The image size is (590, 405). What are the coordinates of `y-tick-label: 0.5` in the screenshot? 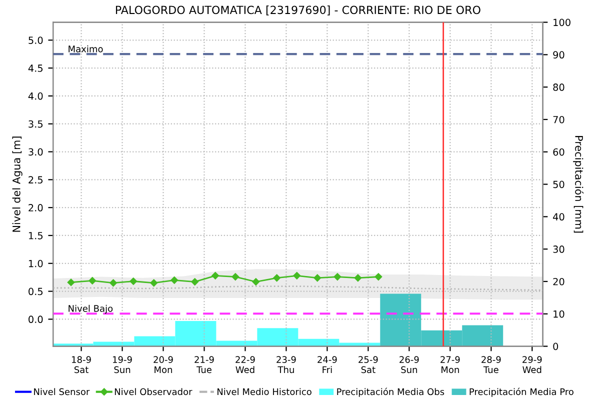 It's located at (35, 292).